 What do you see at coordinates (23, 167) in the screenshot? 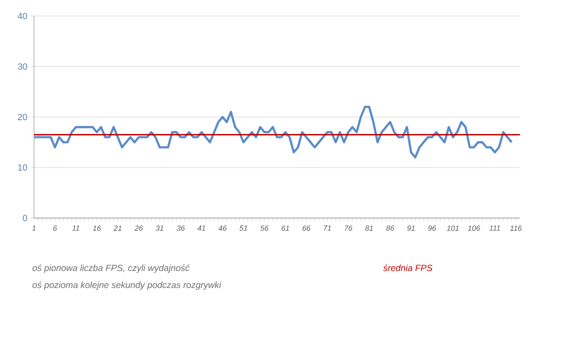
I see `y-tick-label: 10` at bounding box center [23, 167].